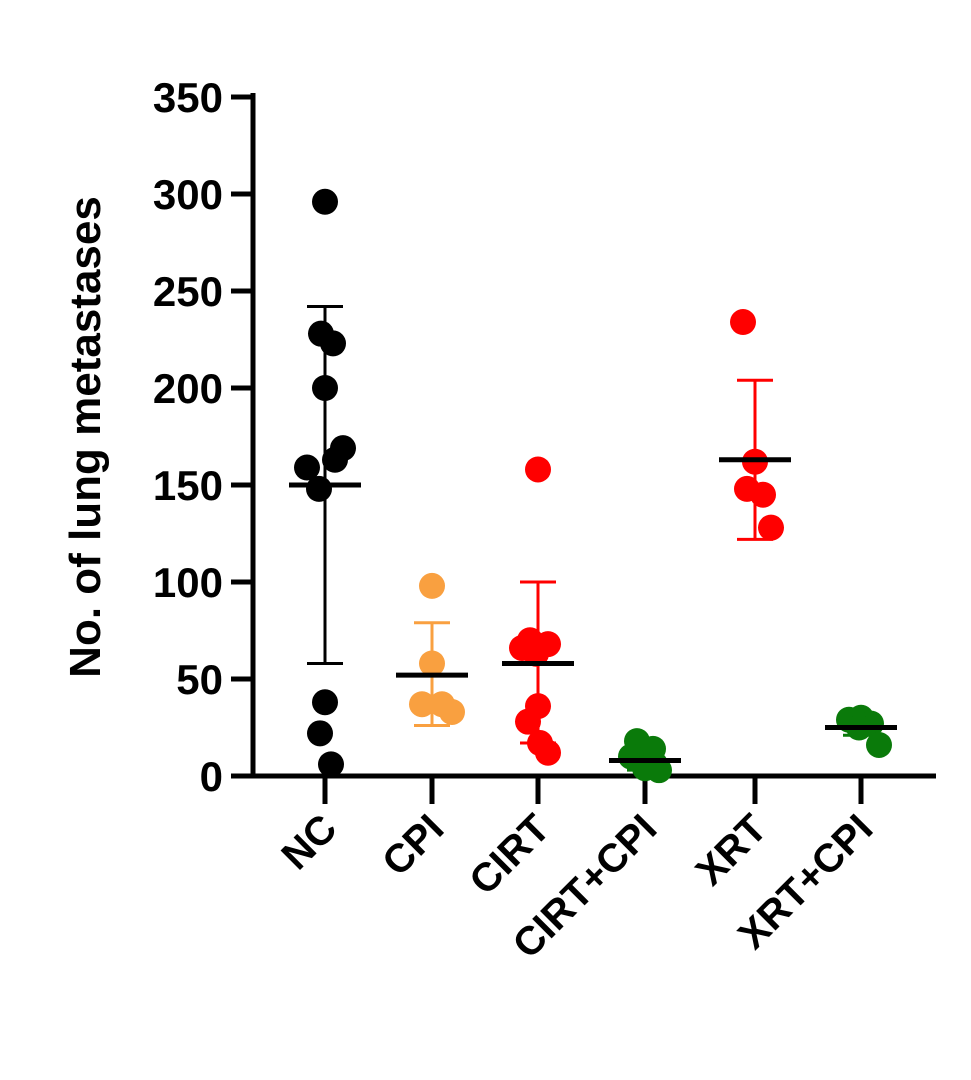  Describe the element at coordinates (188, 194) in the screenshot. I see `y-tick-label: 300` at that location.